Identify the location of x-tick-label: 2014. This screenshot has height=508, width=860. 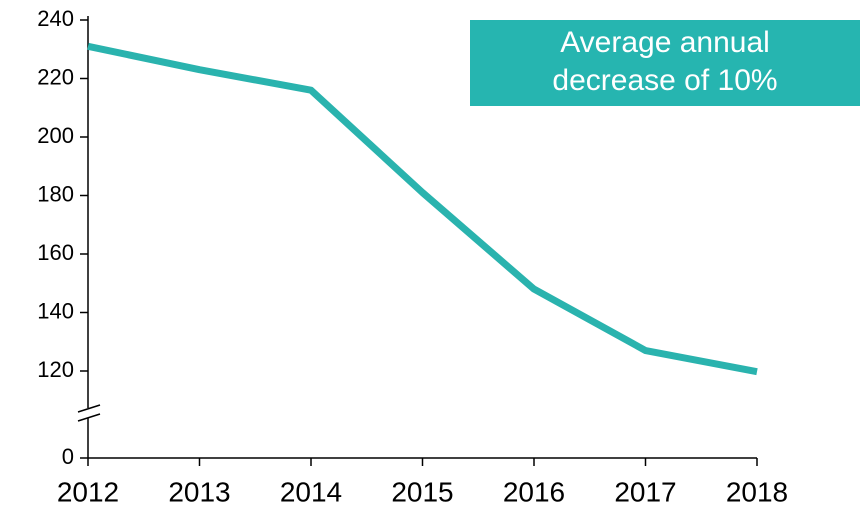
(311, 491).